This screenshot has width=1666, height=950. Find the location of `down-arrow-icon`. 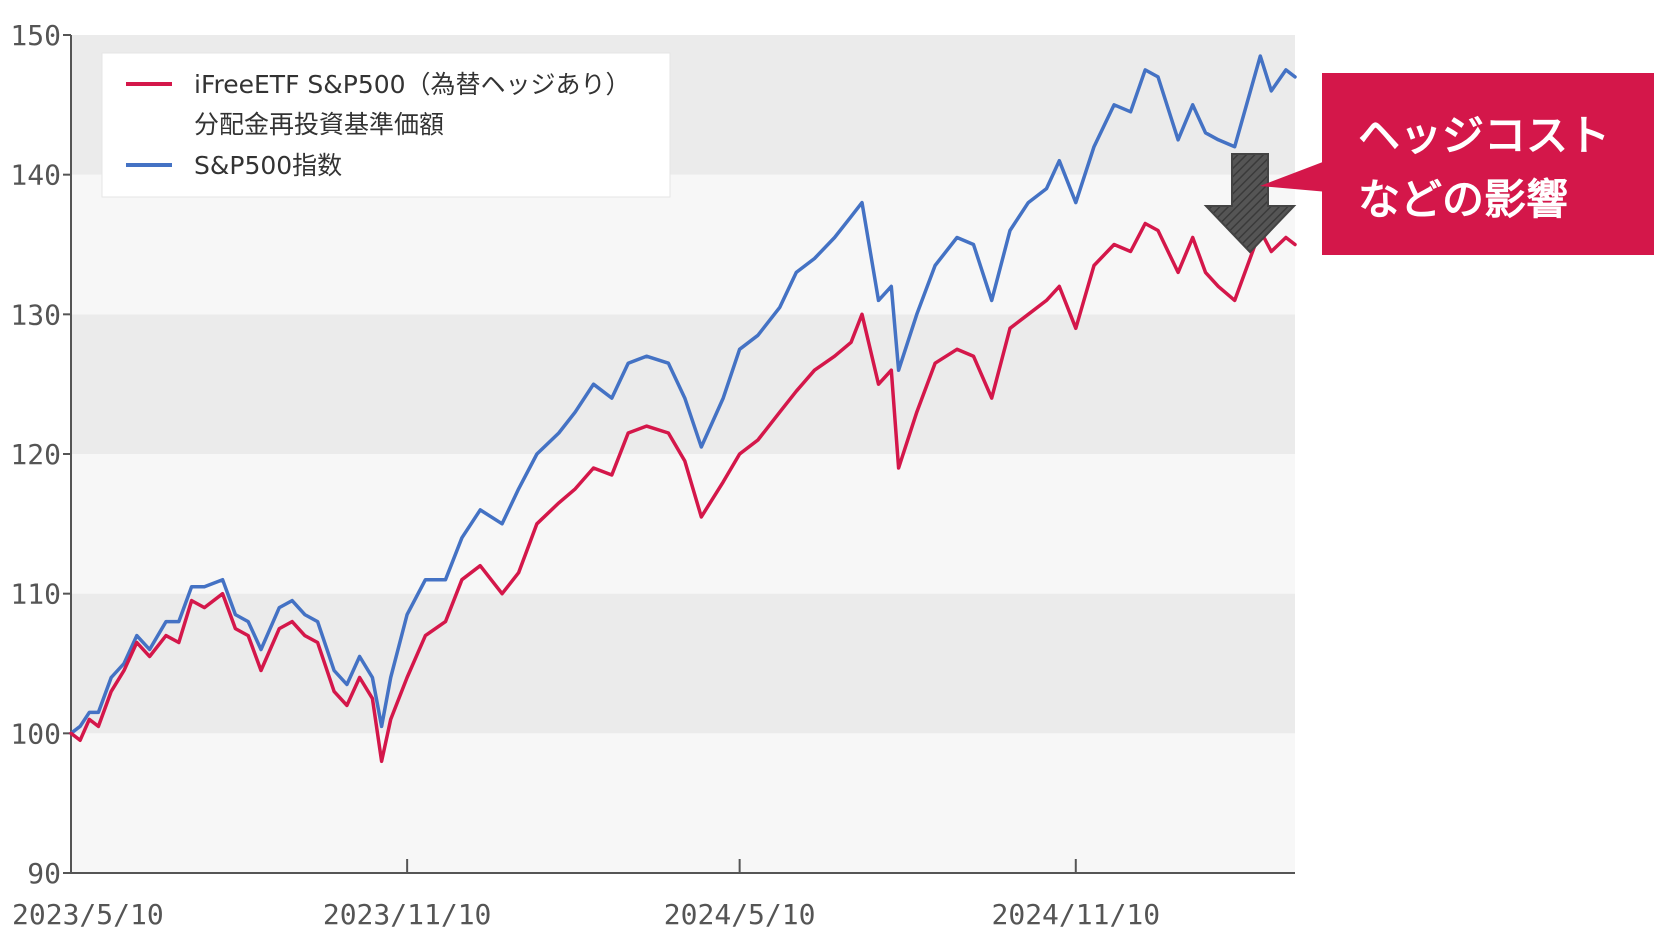

down-arrow-icon is located at coordinates (1250, 203).